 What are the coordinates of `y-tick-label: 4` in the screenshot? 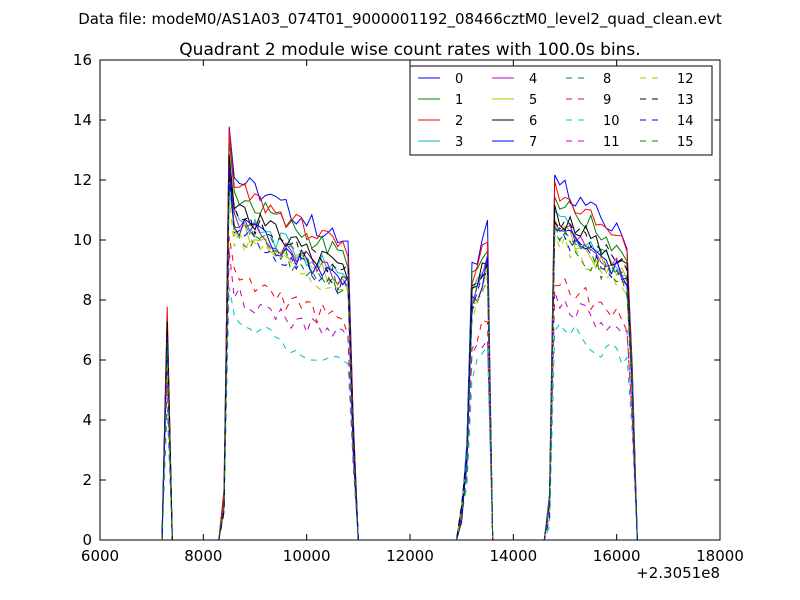 It's located at (87, 420).